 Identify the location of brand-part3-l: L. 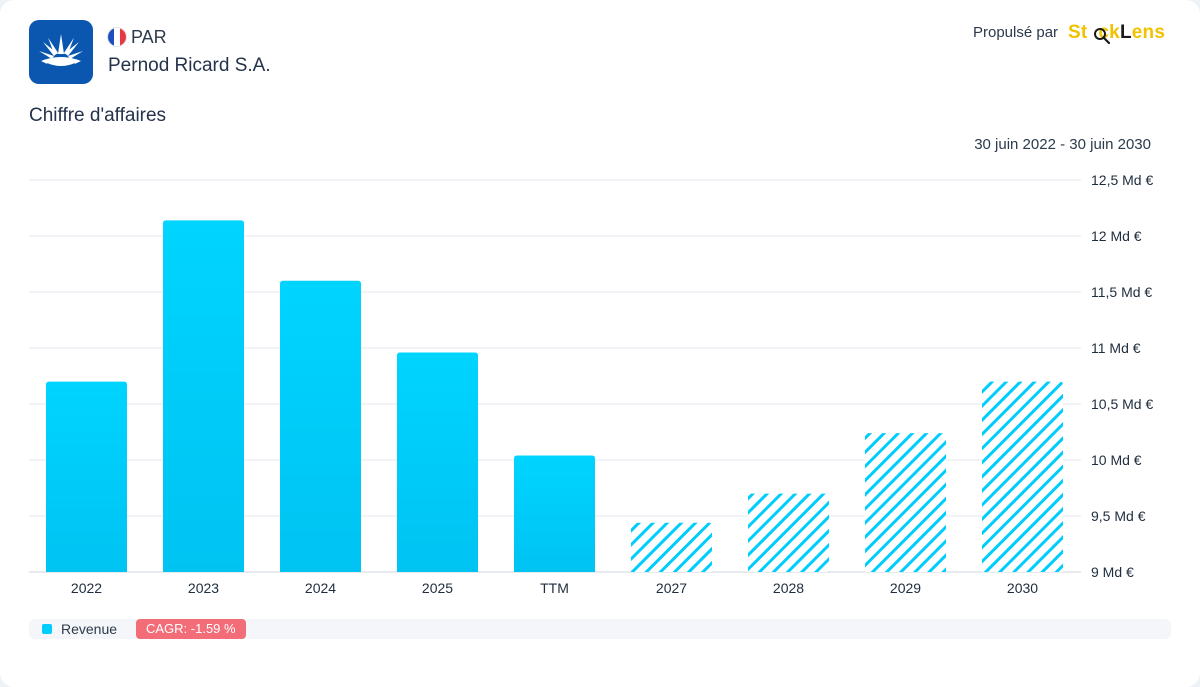
(1125, 32).